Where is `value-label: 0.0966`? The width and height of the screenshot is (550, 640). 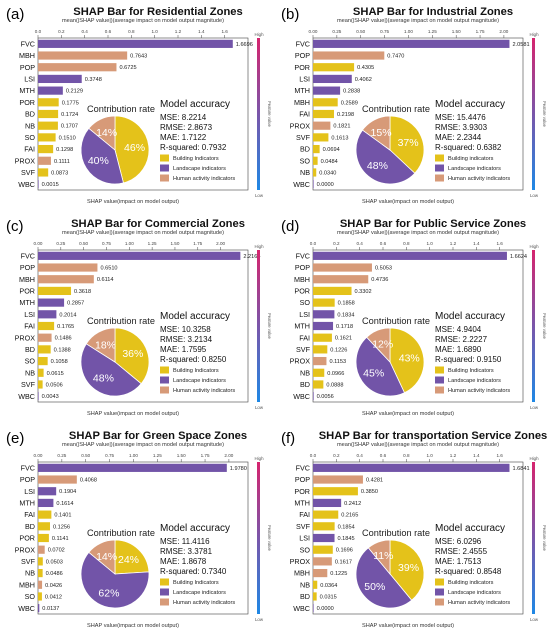
value-label: 0.0966 is located at coordinates (335, 374).